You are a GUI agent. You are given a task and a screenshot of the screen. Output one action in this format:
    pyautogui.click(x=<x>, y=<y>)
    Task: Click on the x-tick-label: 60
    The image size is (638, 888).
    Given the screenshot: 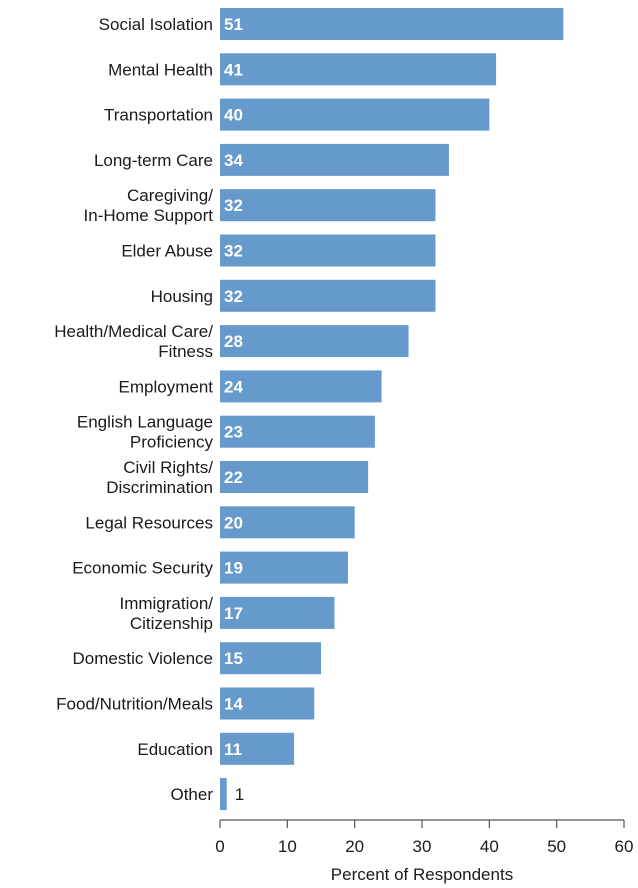 What is the action you would take?
    pyautogui.click(x=624, y=846)
    